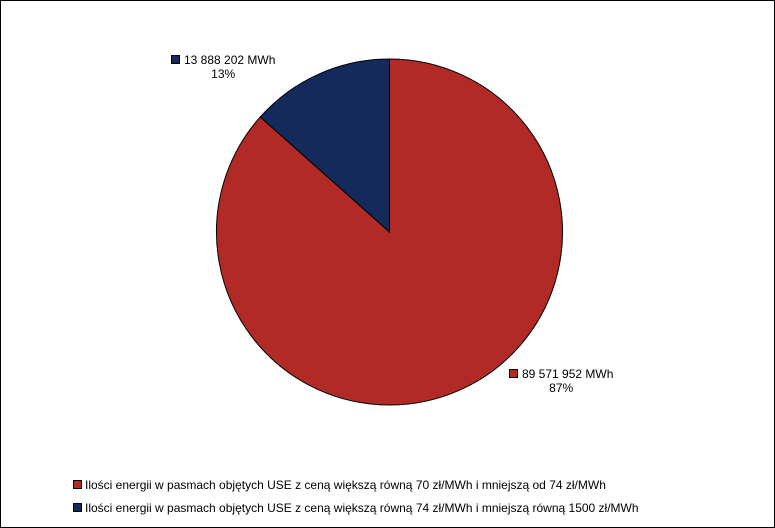  I want to click on data-label-slice-2: 13 888 202 MWh 13%, so click(223, 67).